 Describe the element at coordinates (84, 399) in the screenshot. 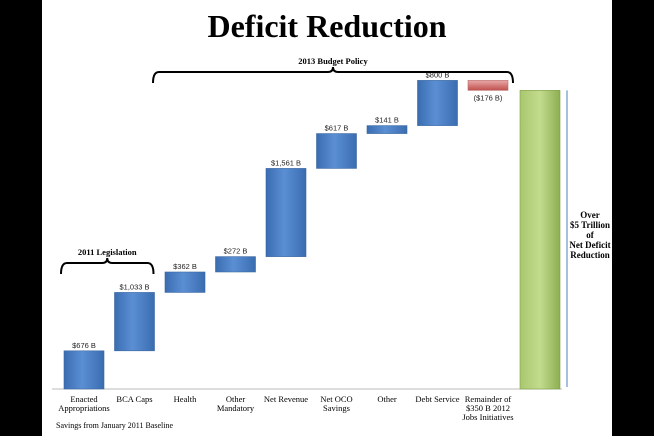

I see `x-tick-label: Enacted` at that location.